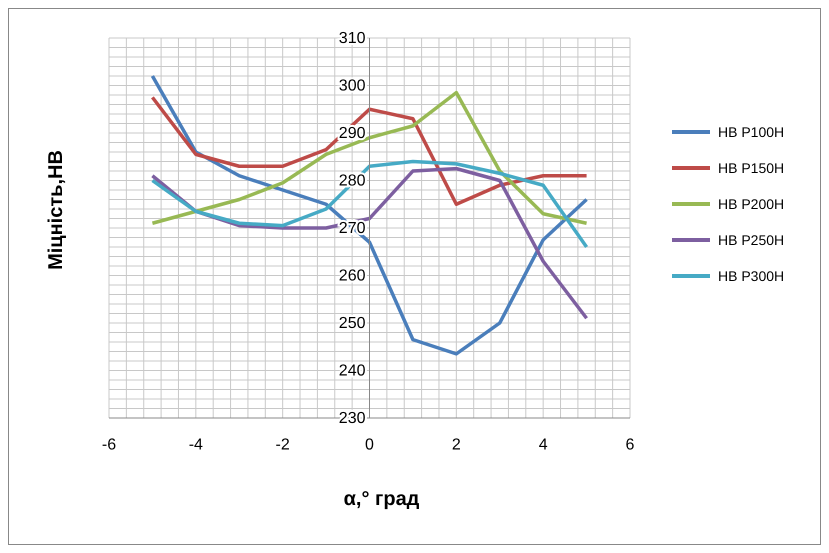 The width and height of the screenshot is (829, 553). Describe the element at coordinates (352, 39) in the screenshot. I see `y-tick-label: 310` at that location.